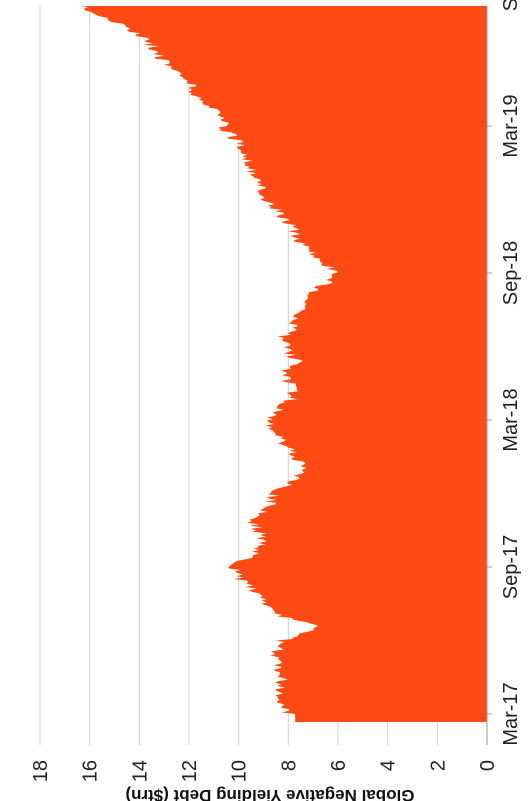 This screenshot has height=801, width=528. What do you see at coordinates (511, 5) in the screenshot?
I see `x-tick-label: Sep-19` at bounding box center [511, 5].